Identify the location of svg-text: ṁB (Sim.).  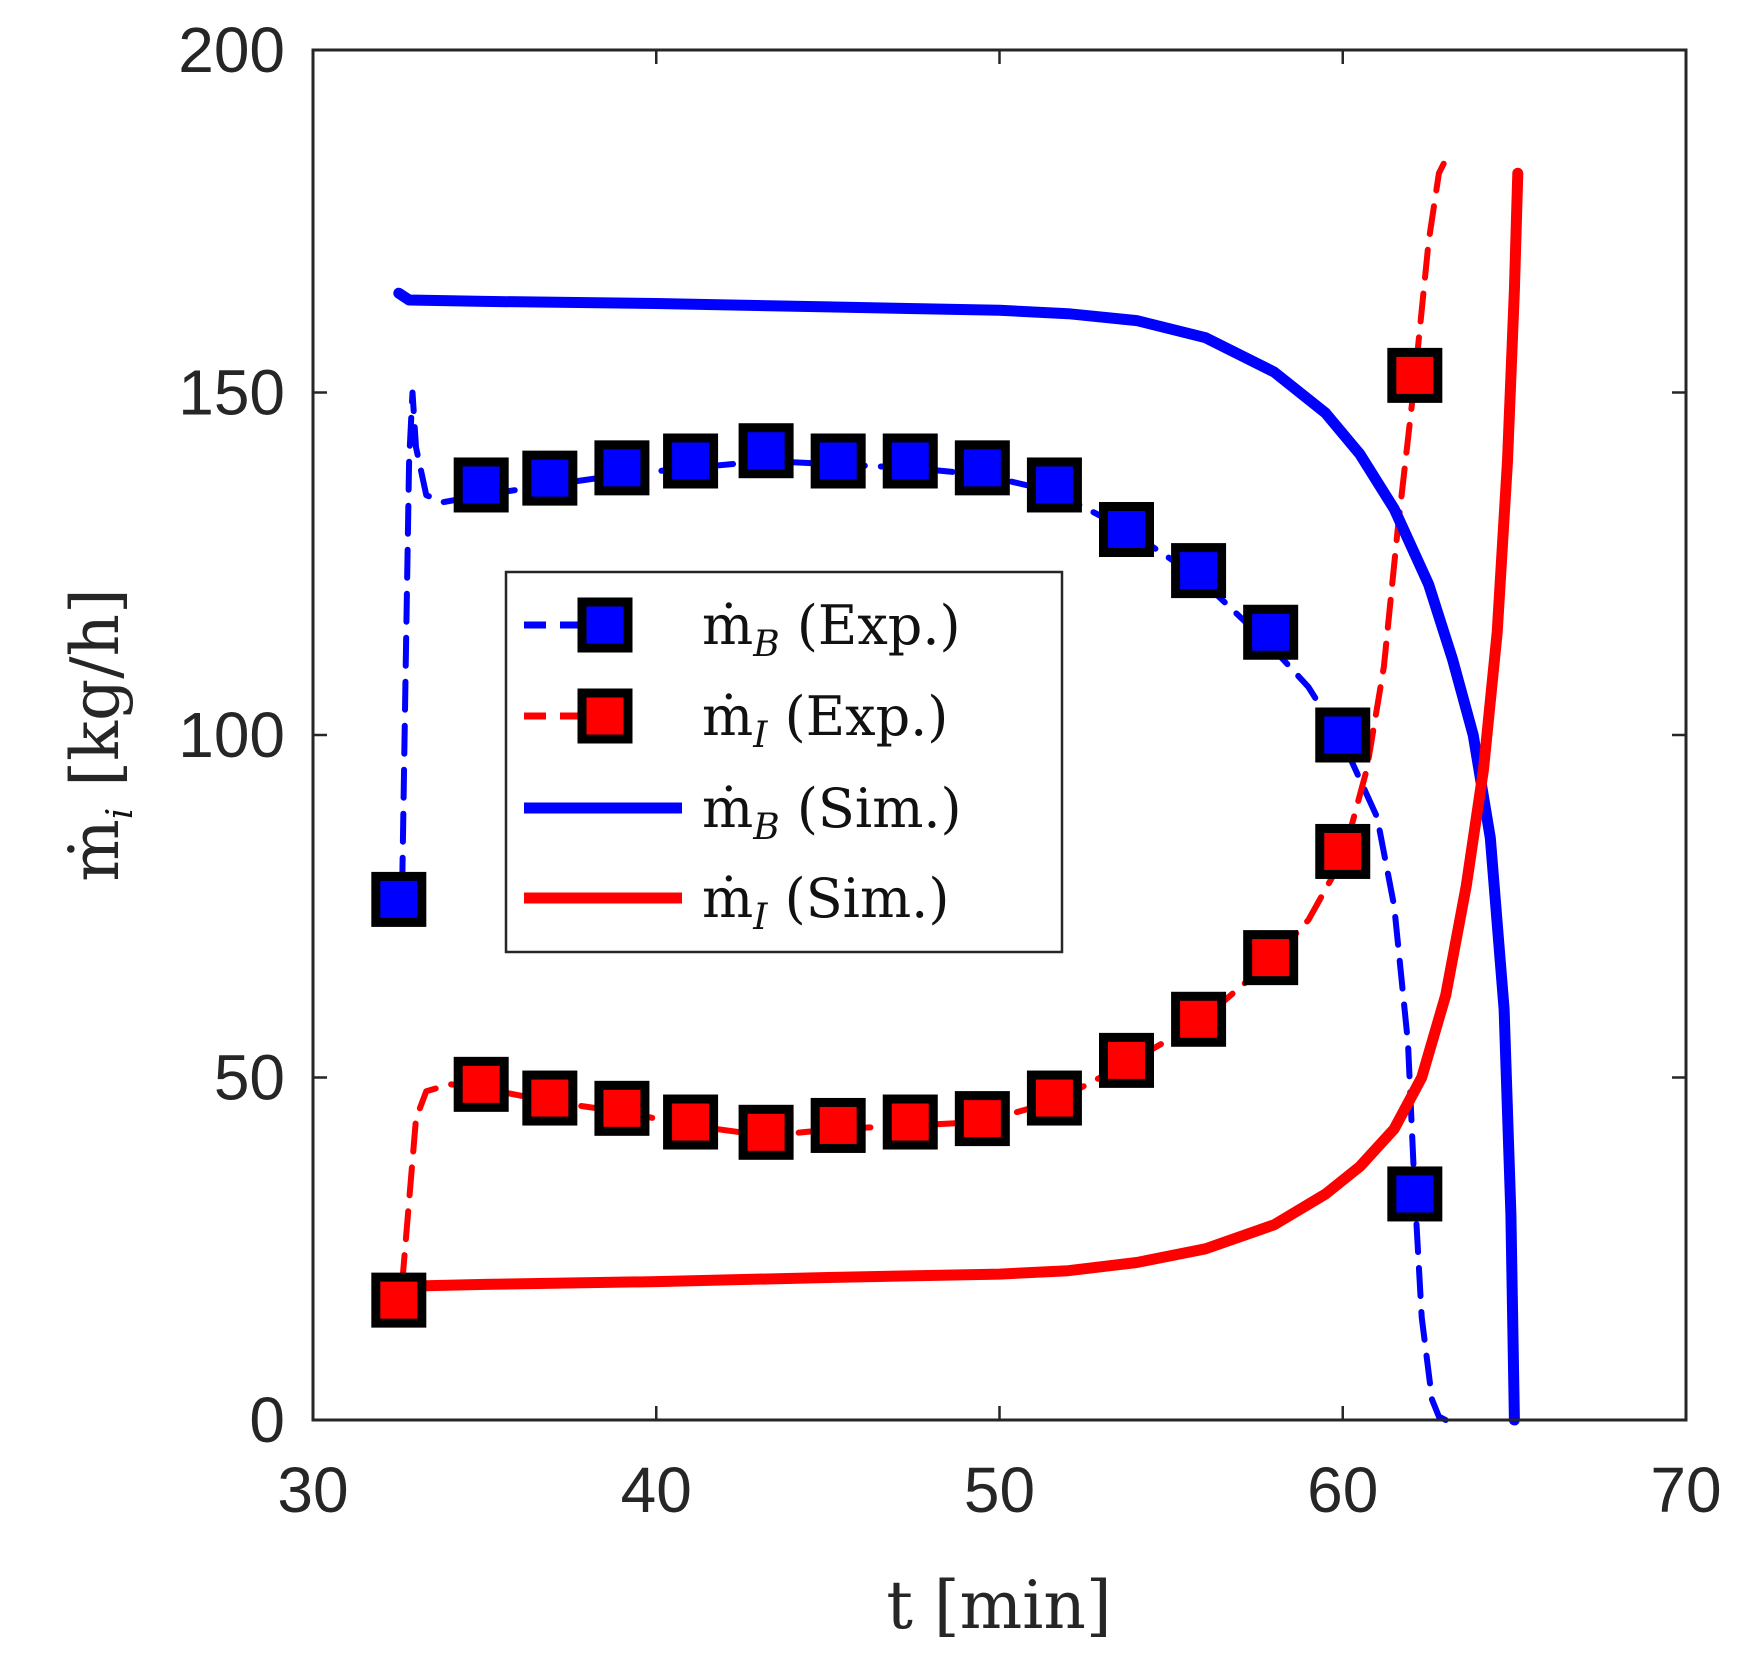
(832, 812).